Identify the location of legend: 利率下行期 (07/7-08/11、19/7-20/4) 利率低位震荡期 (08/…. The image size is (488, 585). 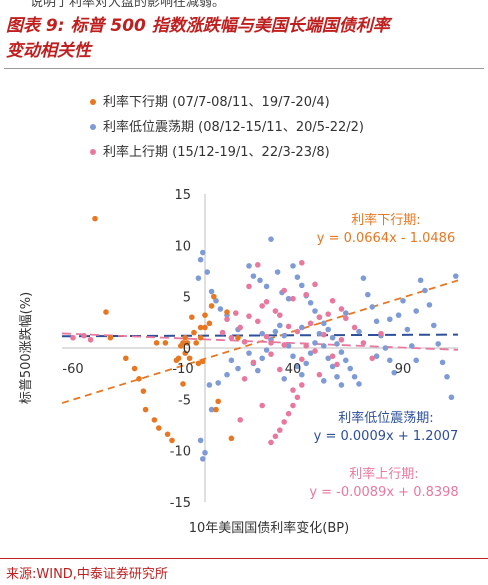
(227, 127).